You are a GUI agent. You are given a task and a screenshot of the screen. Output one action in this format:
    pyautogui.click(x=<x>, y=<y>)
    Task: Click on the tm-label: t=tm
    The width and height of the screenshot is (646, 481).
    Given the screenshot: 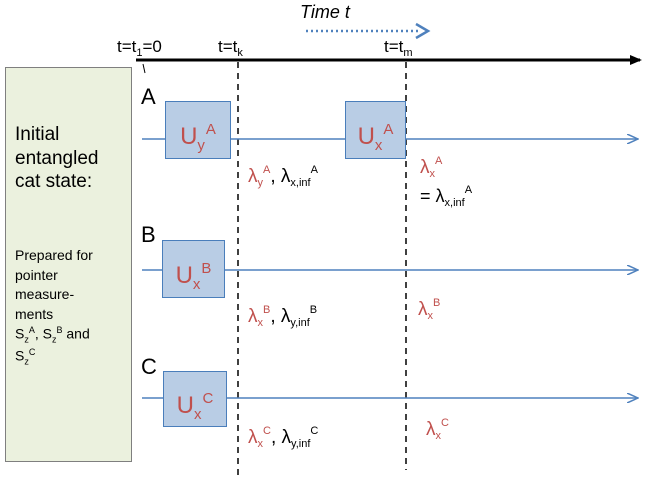 What is the action you would take?
    pyautogui.click(x=398, y=48)
    